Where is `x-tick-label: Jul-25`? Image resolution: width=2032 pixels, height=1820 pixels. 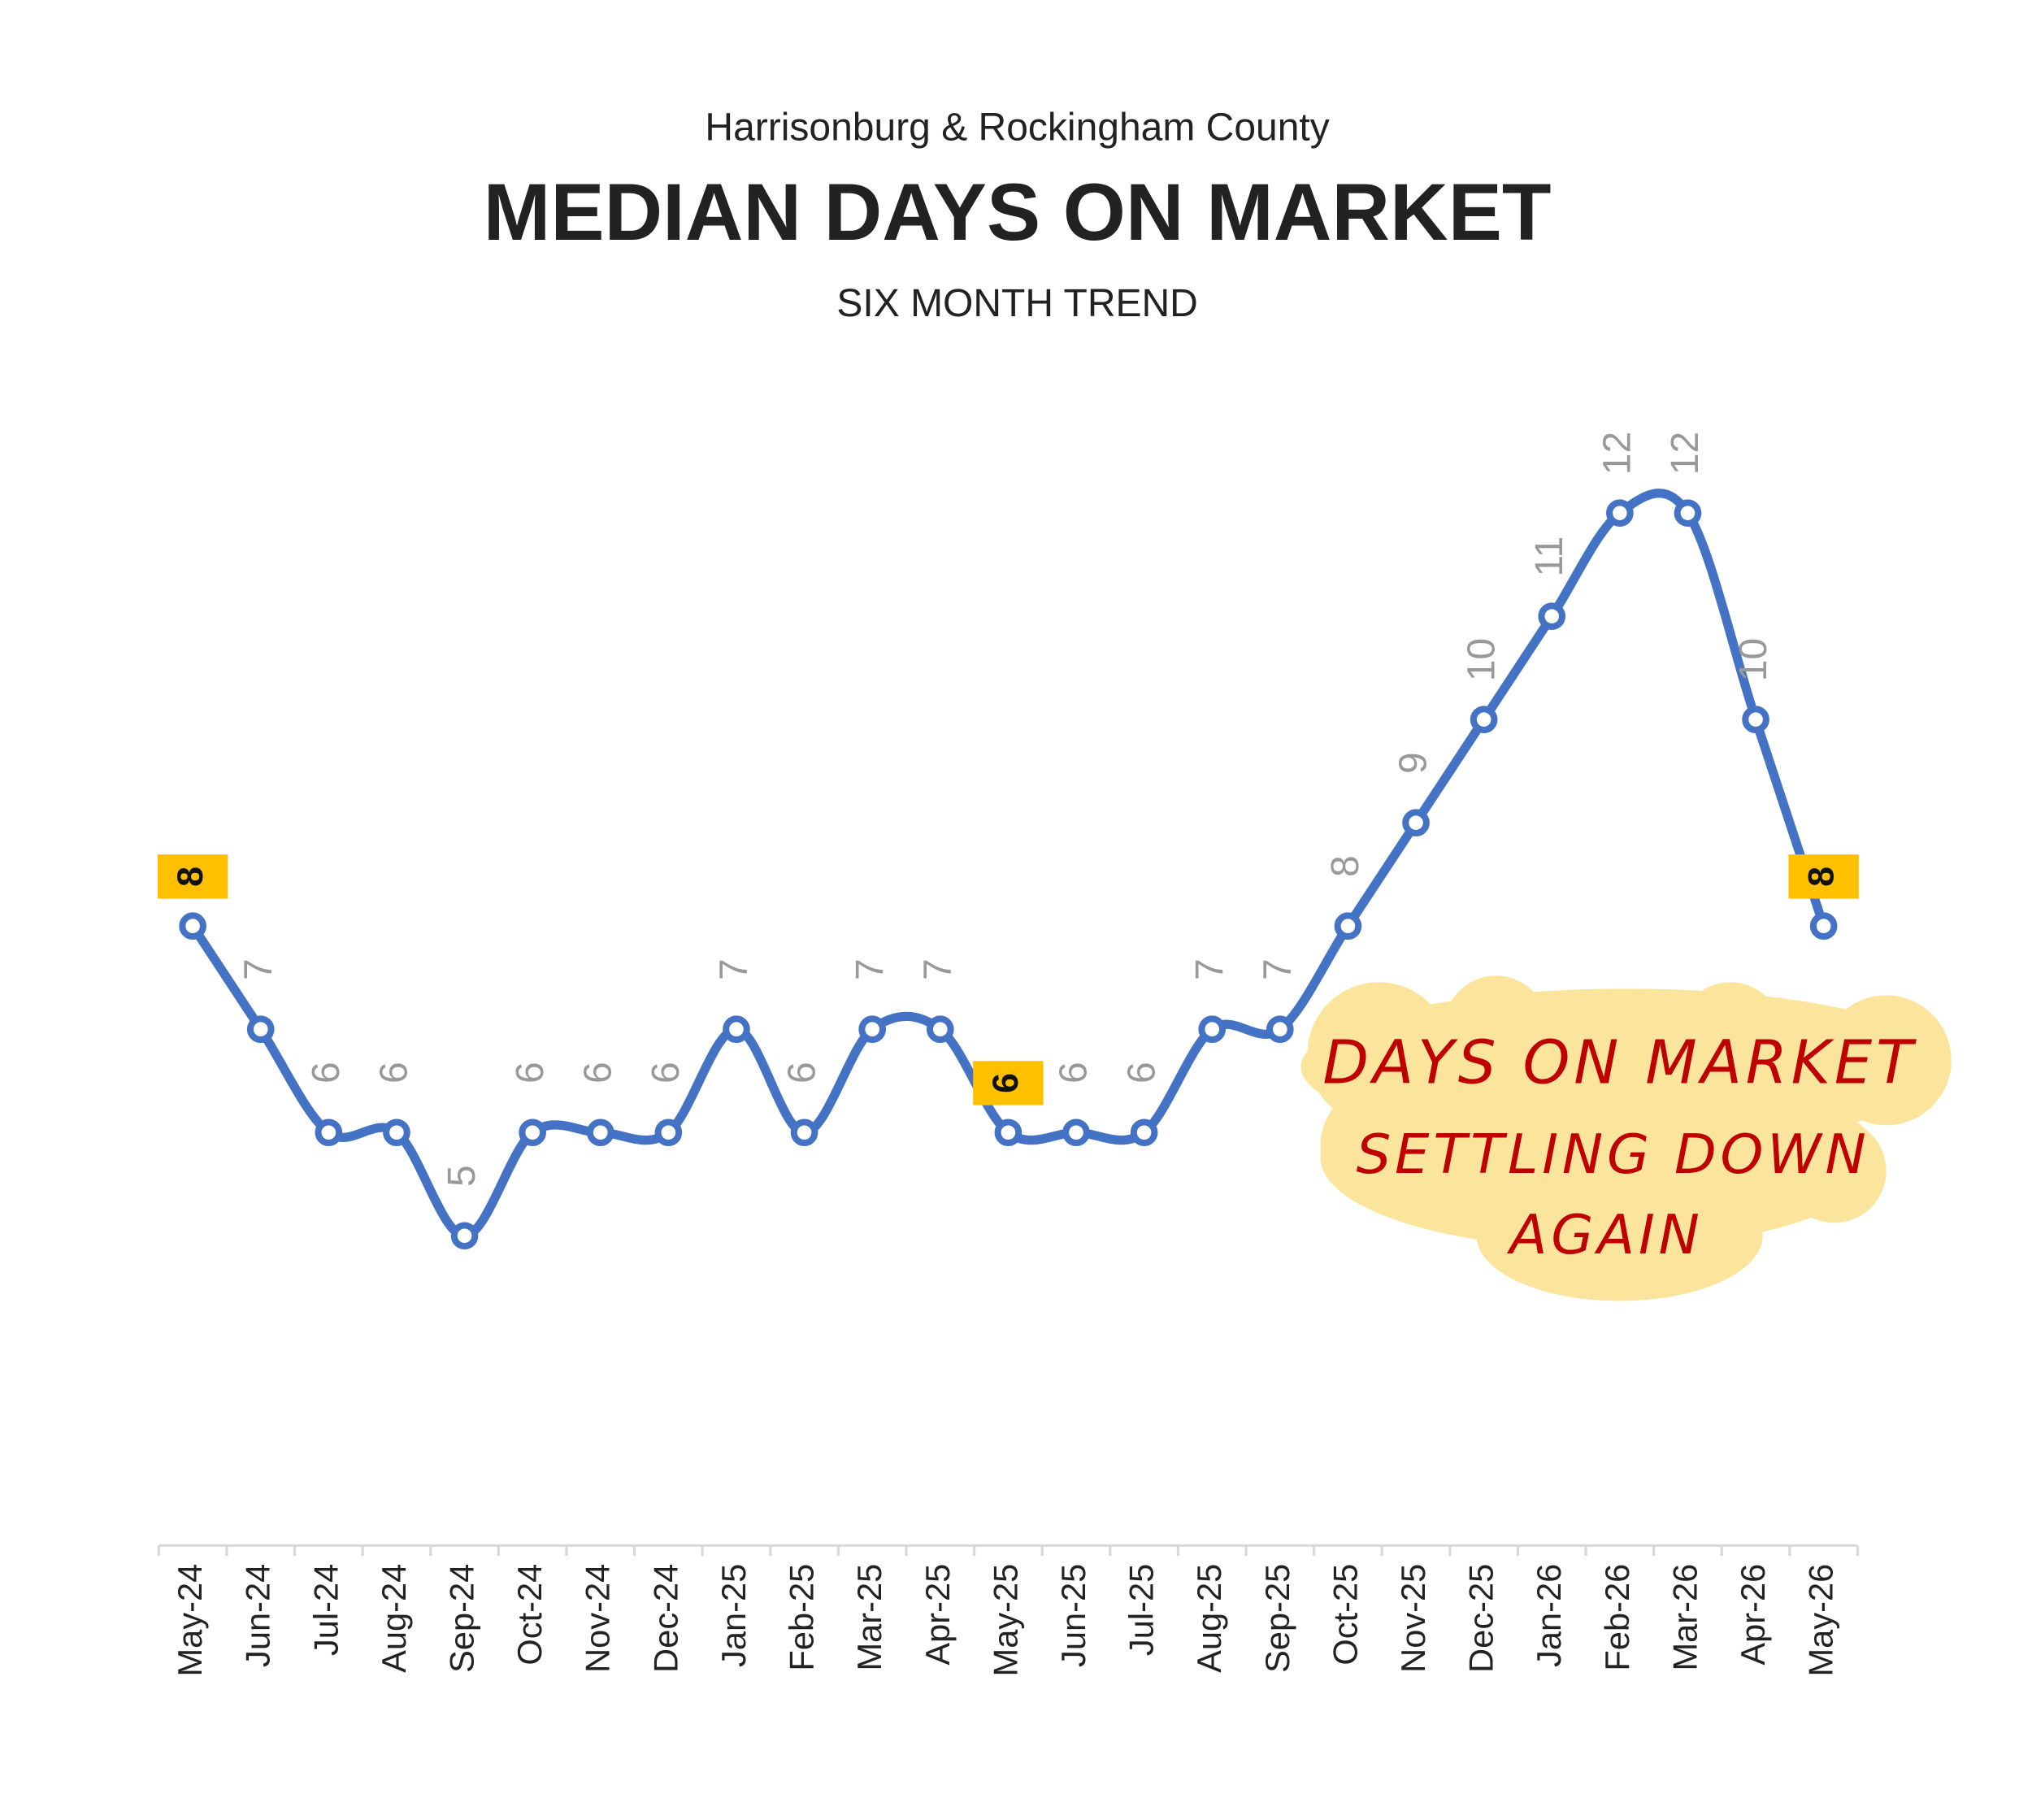 x-tick-label: Jul-25 is located at coordinates (1141, 1610).